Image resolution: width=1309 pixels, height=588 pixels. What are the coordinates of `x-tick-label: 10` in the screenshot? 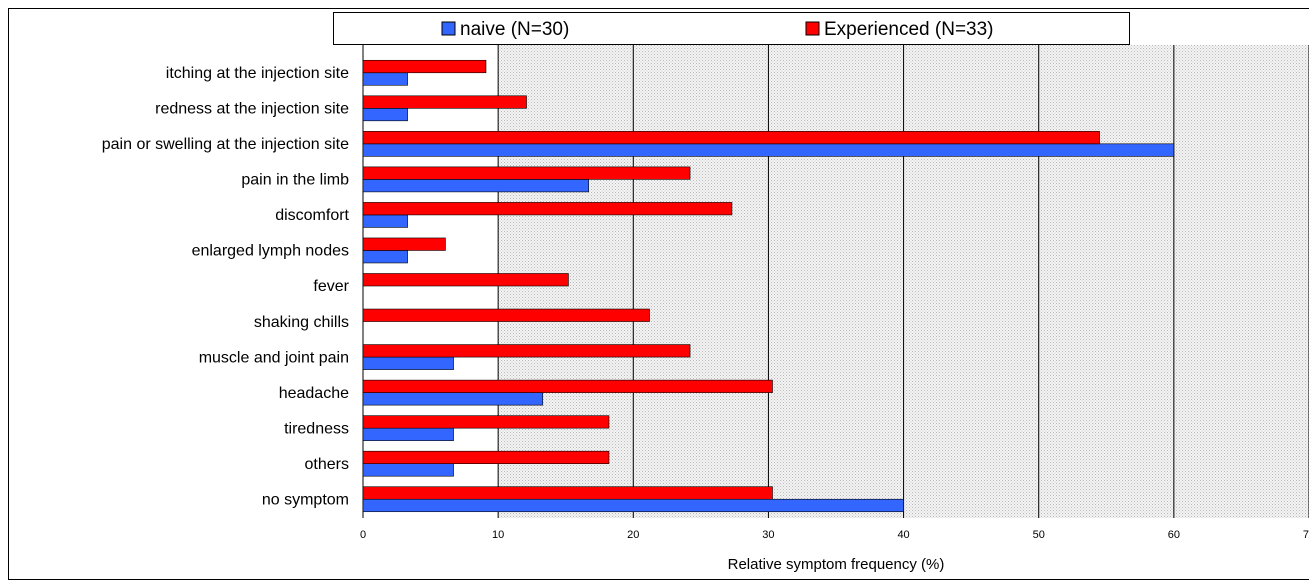 It's located at (498, 535).